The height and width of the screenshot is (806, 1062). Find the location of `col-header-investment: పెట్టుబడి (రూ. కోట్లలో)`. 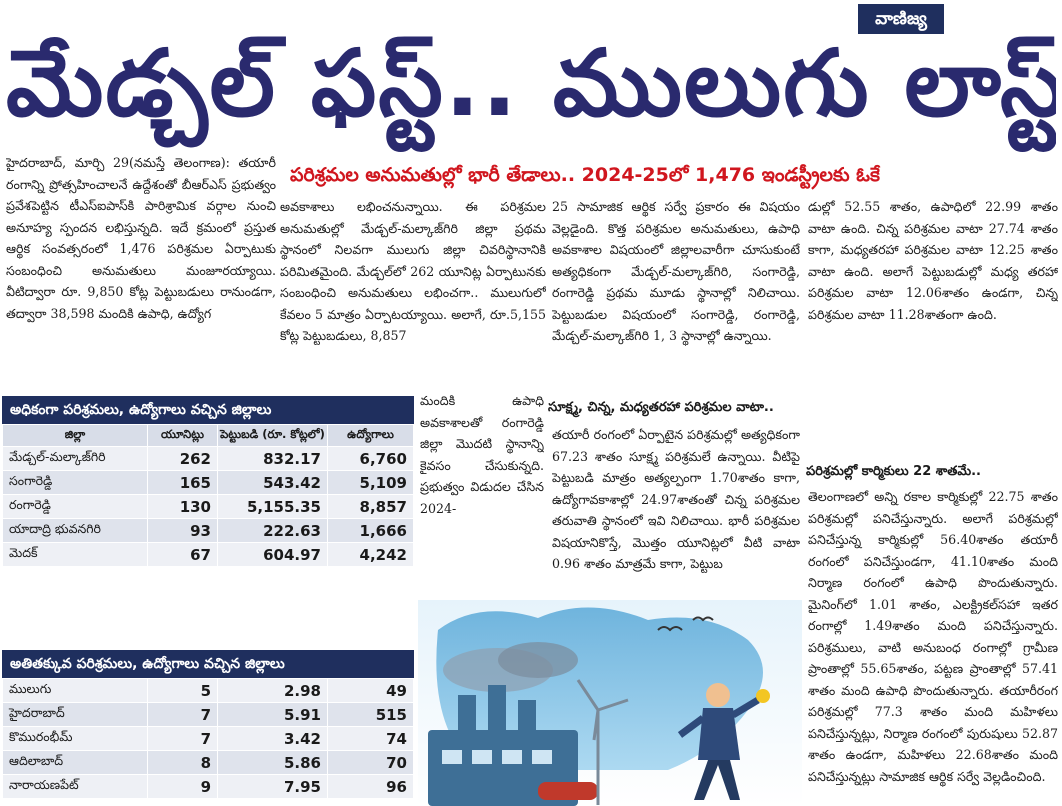

col-header-investment: పెట్టుబడి (రూ. కోట్లలో) is located at coordinates (272, 435).